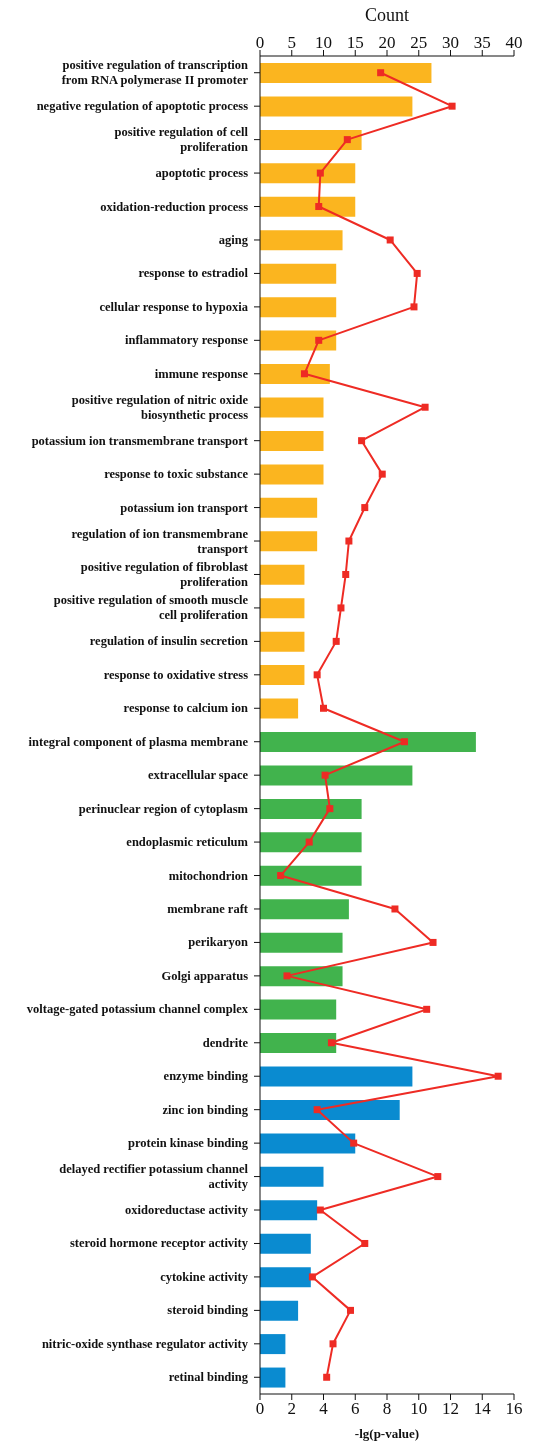 This screenshot has height=1449, width=534. I want to click on y-tick-label: integral component of plasma membrane, so click(138, 741).